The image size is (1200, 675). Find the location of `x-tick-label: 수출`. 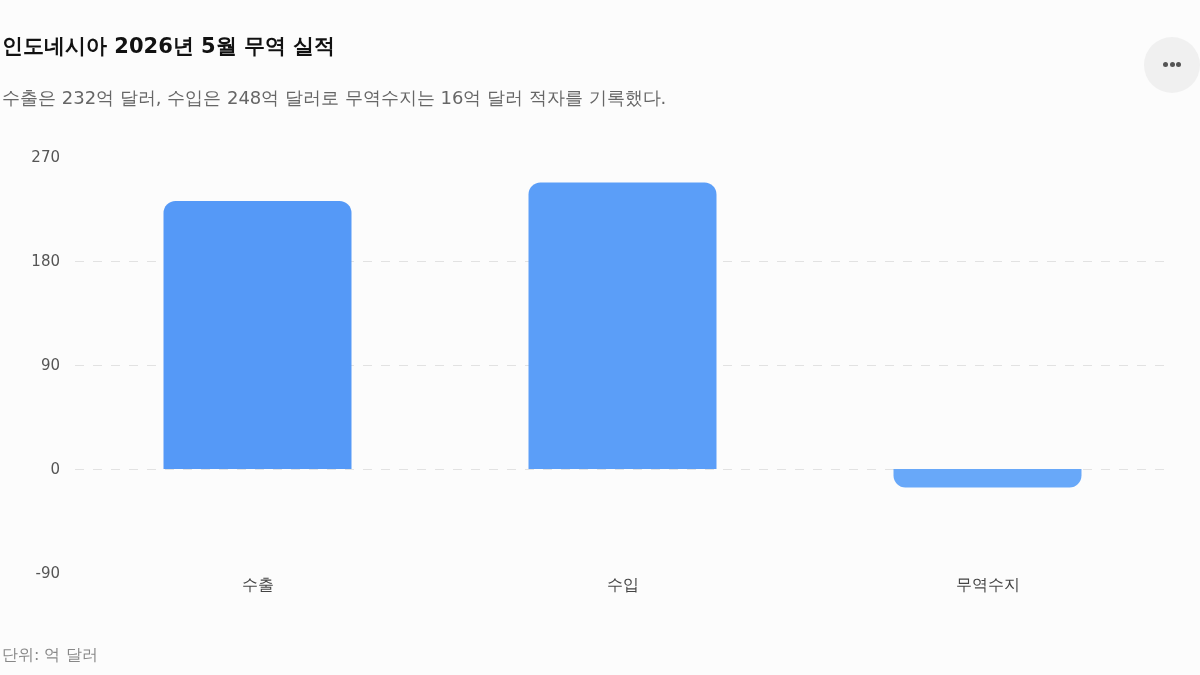

x-tick-label: 수출 is located at coordinates (257, 584).